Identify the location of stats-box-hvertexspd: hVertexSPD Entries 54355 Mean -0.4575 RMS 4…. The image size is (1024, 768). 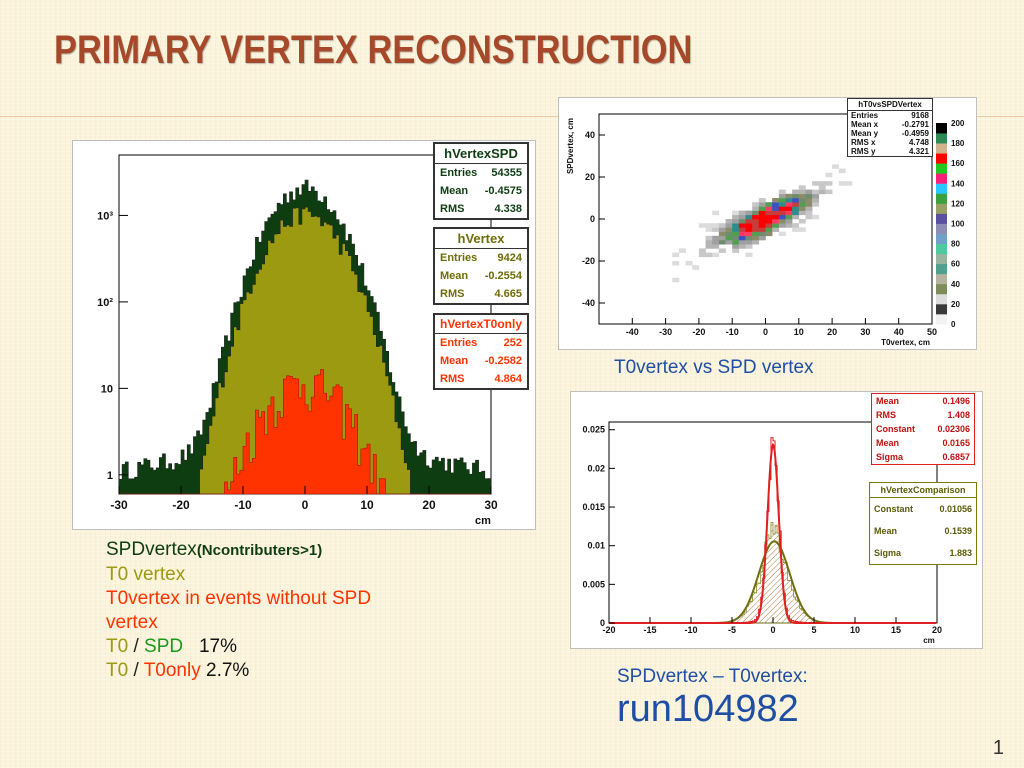
(481, 181).